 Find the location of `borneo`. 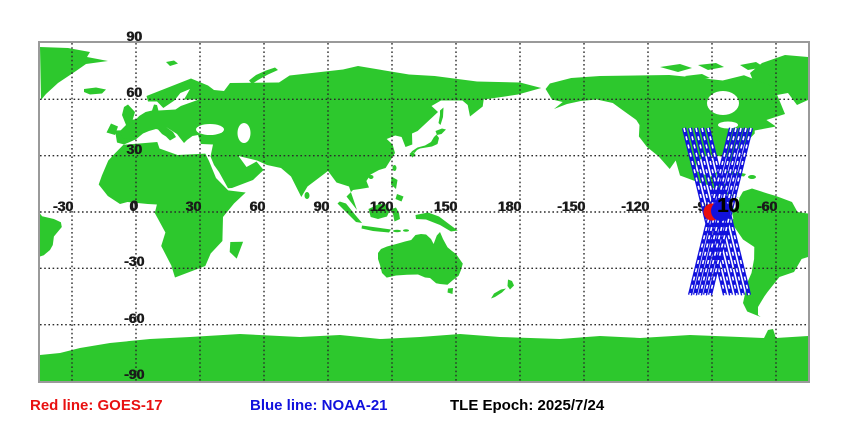

borneo is located at coordinates (379, 211).